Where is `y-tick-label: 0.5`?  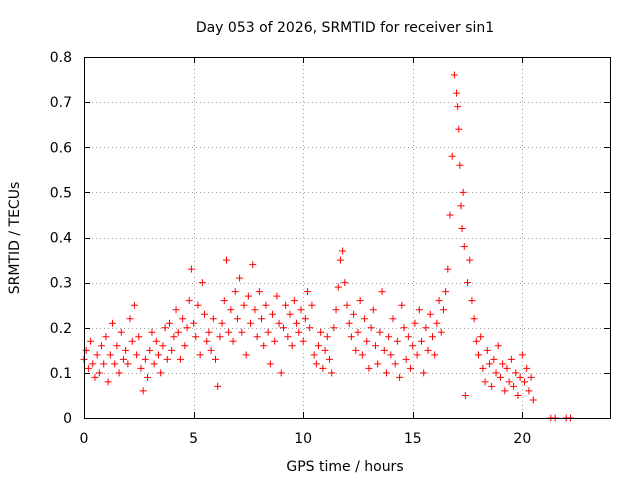 y-tick-label: 0.5 is located at coordinates (61, 193).